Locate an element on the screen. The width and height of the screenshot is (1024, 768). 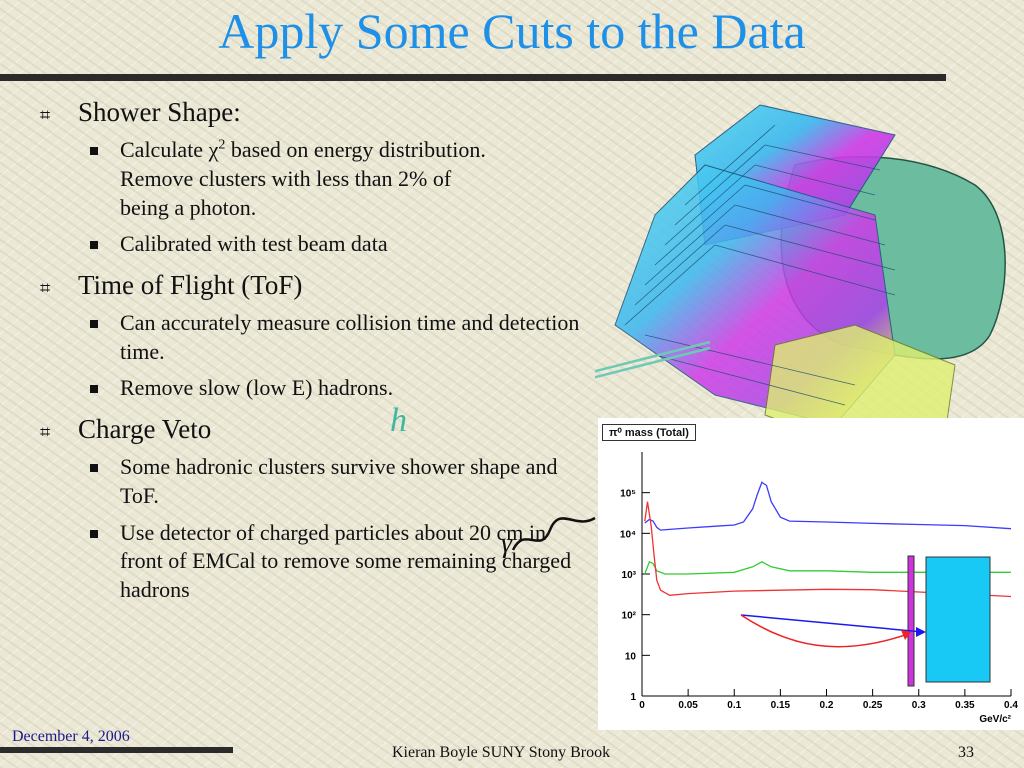
neutral-arrow-head is located at coordinates (921, 632).